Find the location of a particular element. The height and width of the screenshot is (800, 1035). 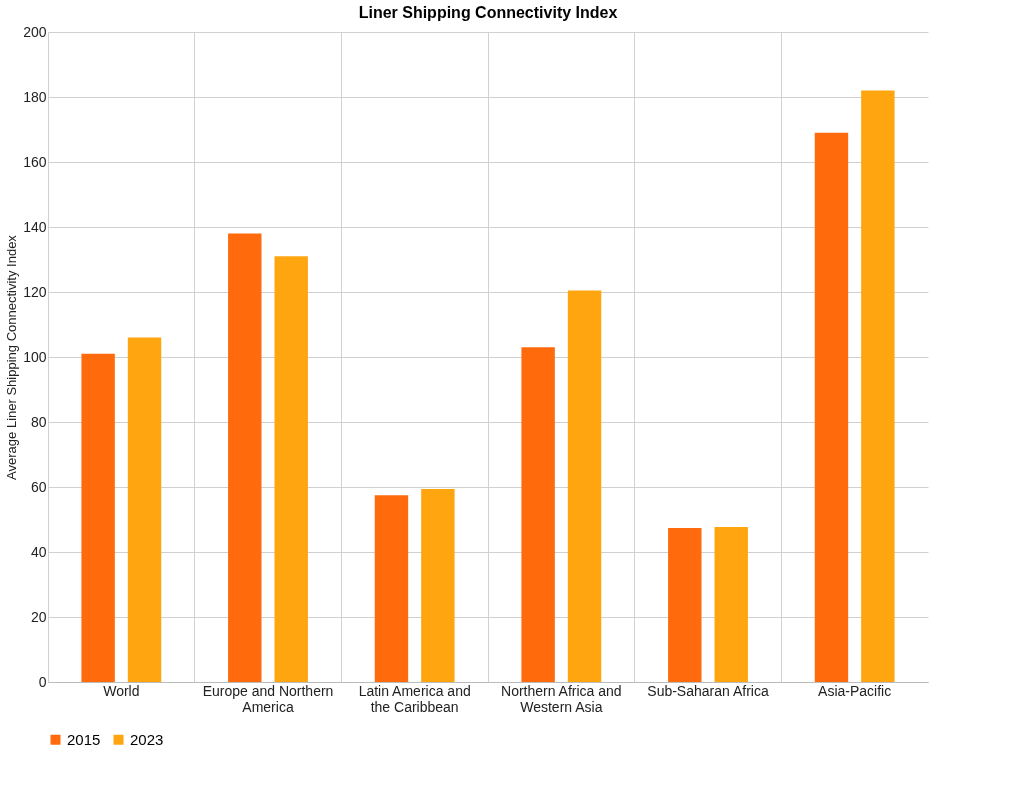

y-tick-label: 80 is located at coordinates (38, 421).